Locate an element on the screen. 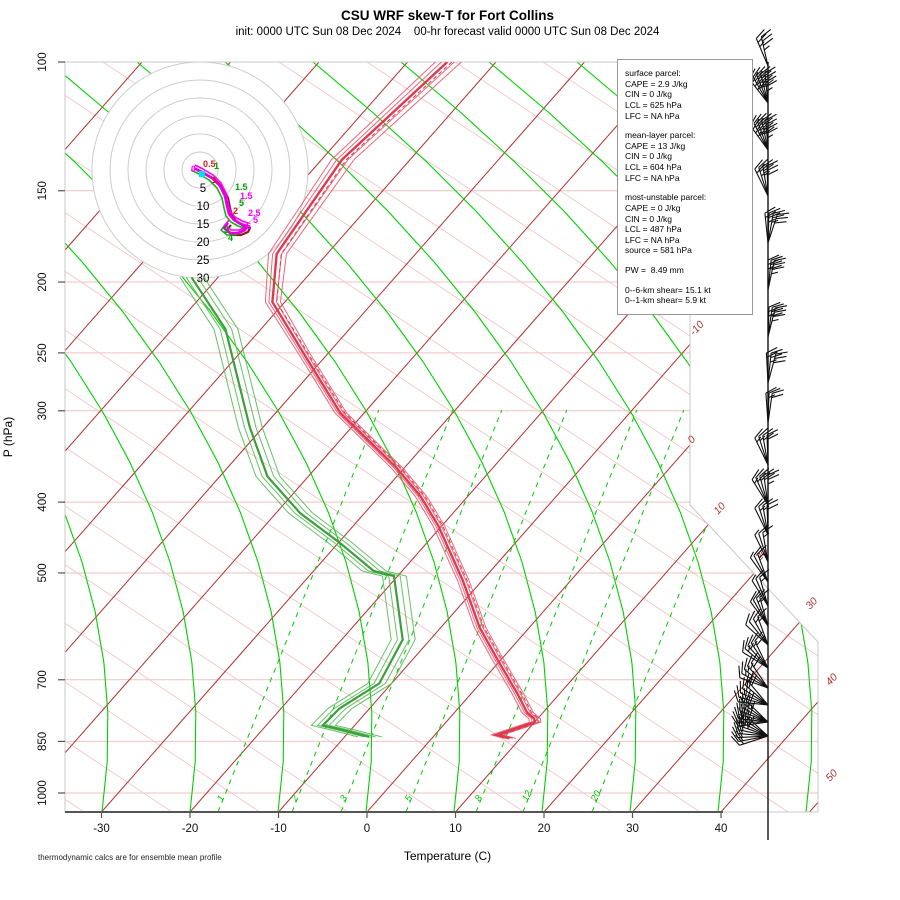 This screenshot has width=900, height=900. wind-barbs is located at coordinates (760, 434).